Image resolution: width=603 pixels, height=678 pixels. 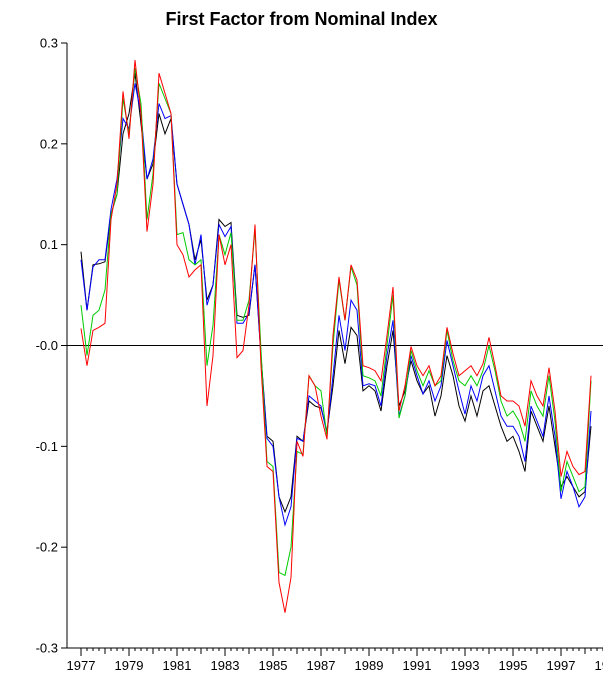 What do you see at coordinates (47, 648) in the screenshot?
I see `y-tick-label: -0.3` at bounding box center [47, 648].